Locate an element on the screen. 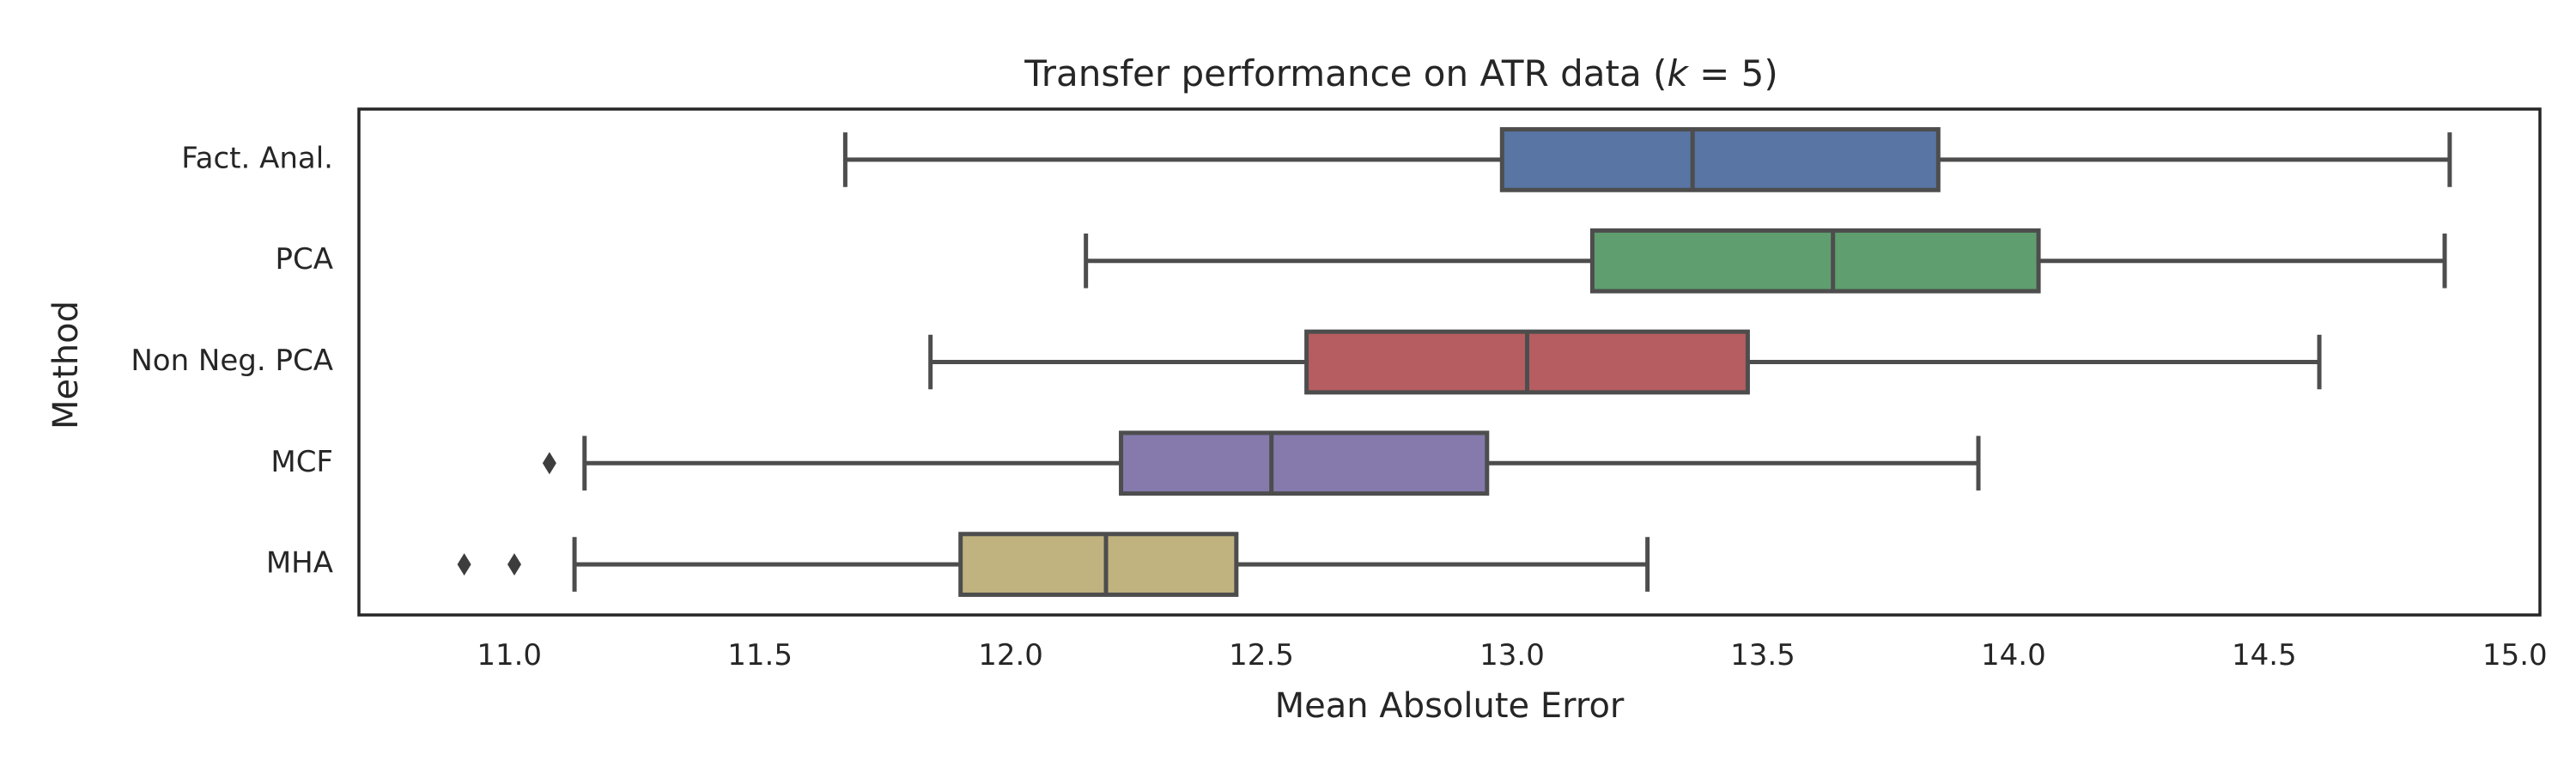 The width and height of the screenshot is (2576, 773). y-tick-label: PCA is located at coordinates (304, 259).